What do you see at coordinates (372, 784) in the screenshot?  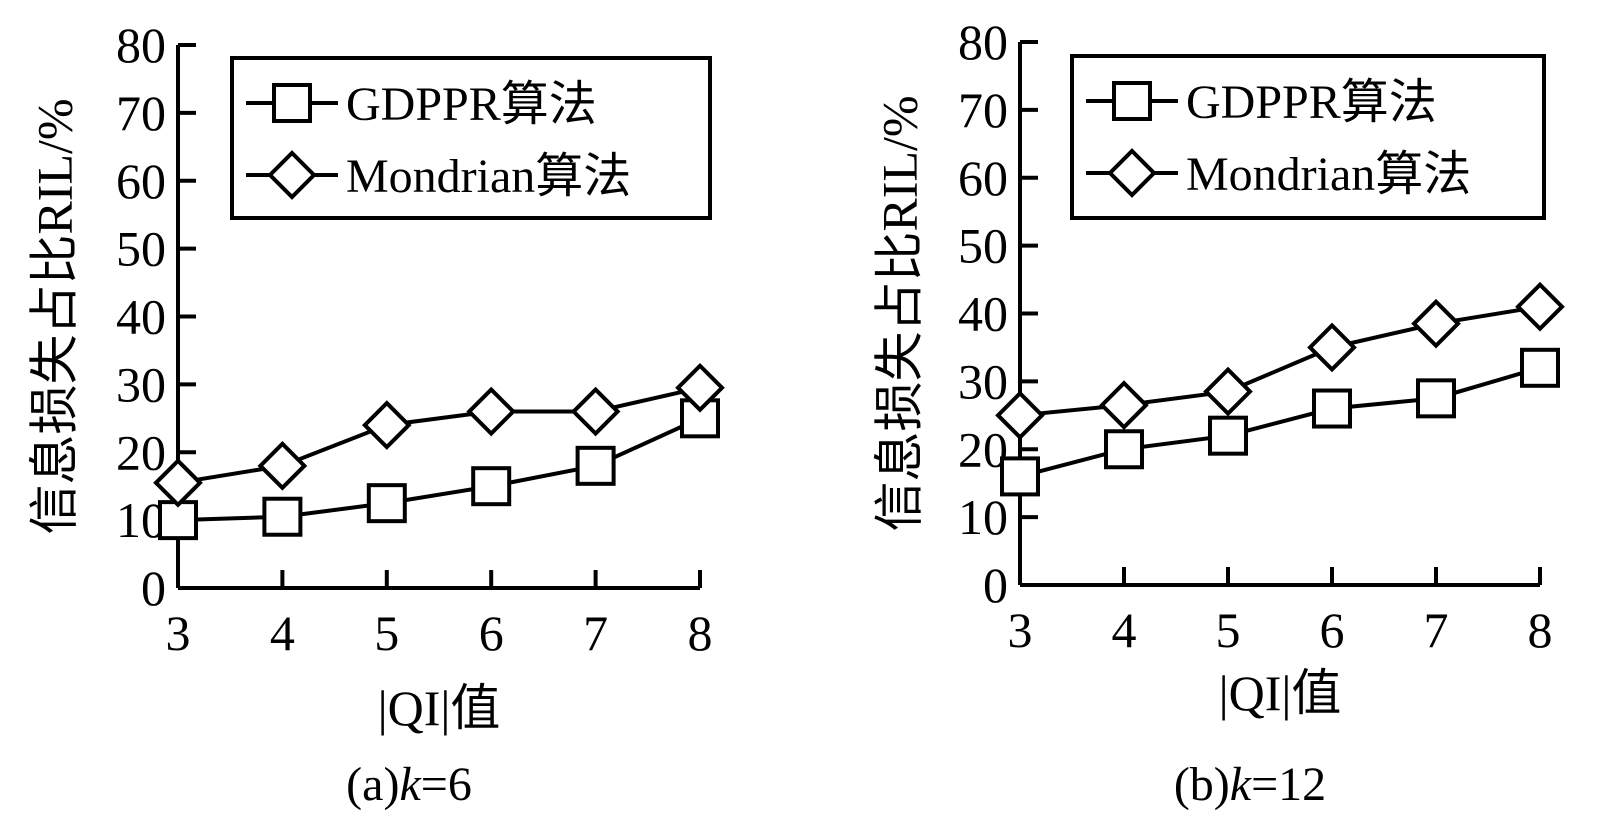 I see `caption-prefix: (a)` at bounding box center [372, 784].